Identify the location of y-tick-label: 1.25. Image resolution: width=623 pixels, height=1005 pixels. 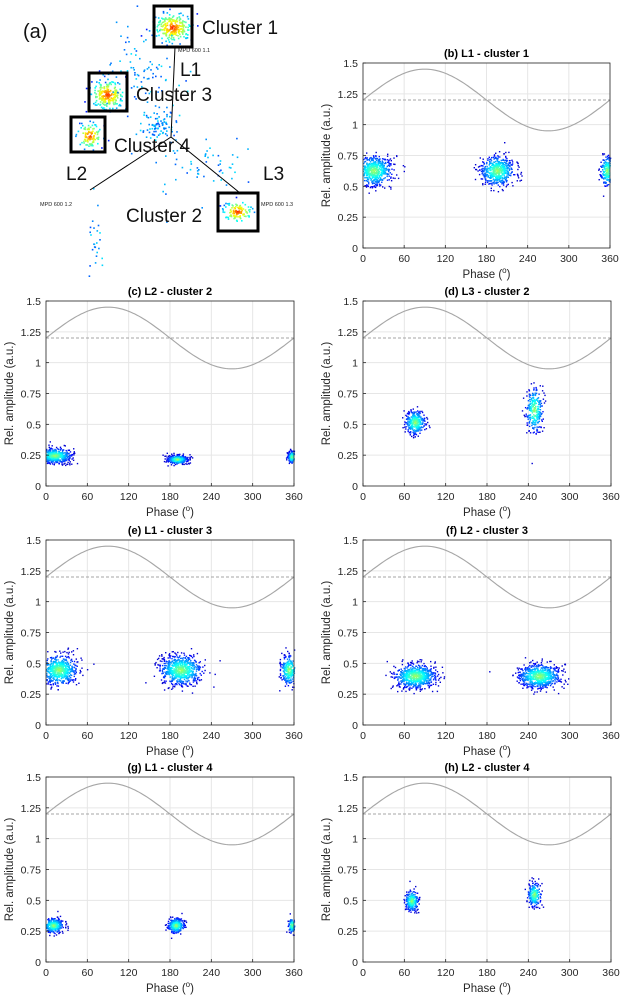
(348, 95).